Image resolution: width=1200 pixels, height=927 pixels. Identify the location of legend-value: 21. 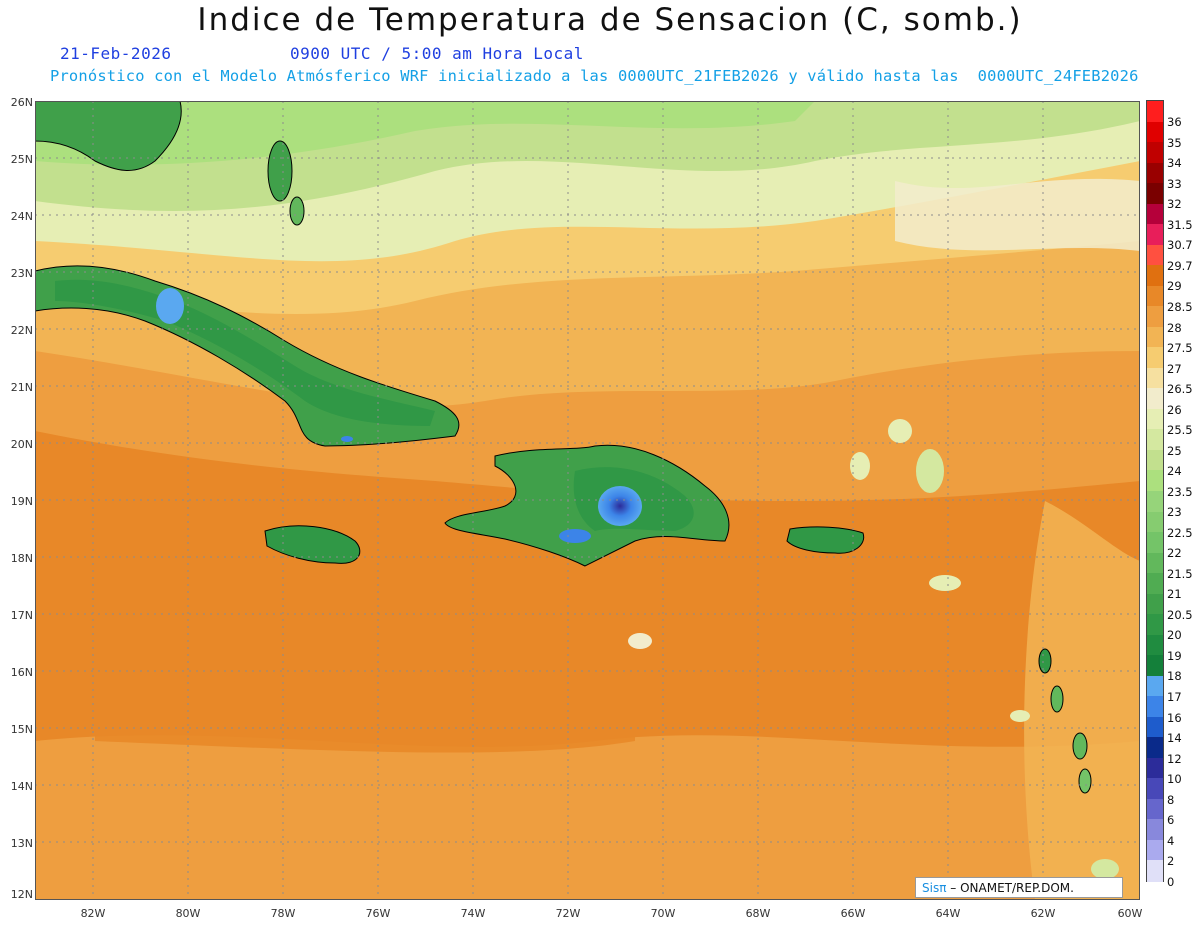
(1174, 594).